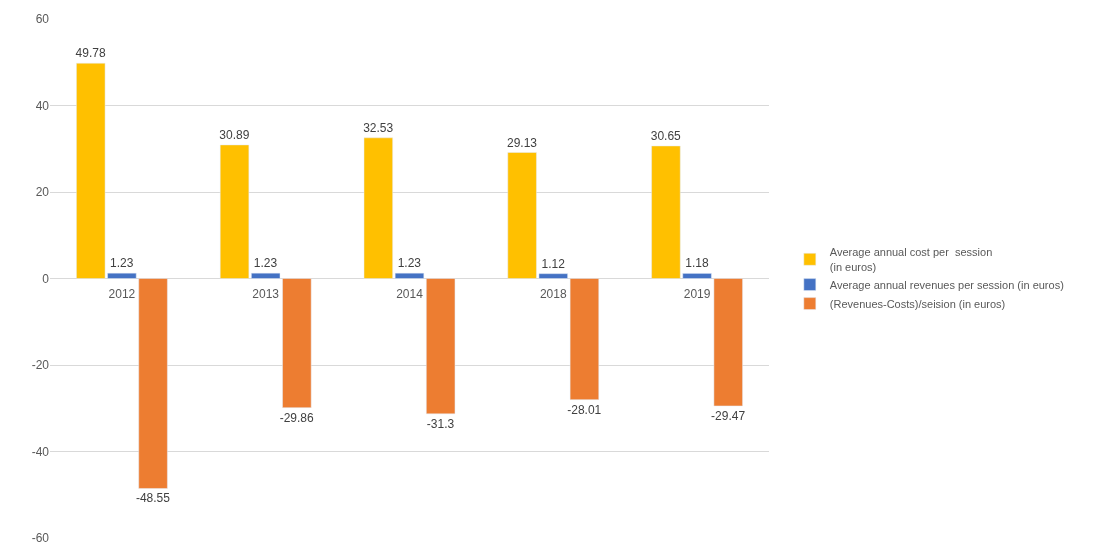  Describe the element at coordinates (42, 105) in the screenshot. I see `y-tick-label: 40` at that location.